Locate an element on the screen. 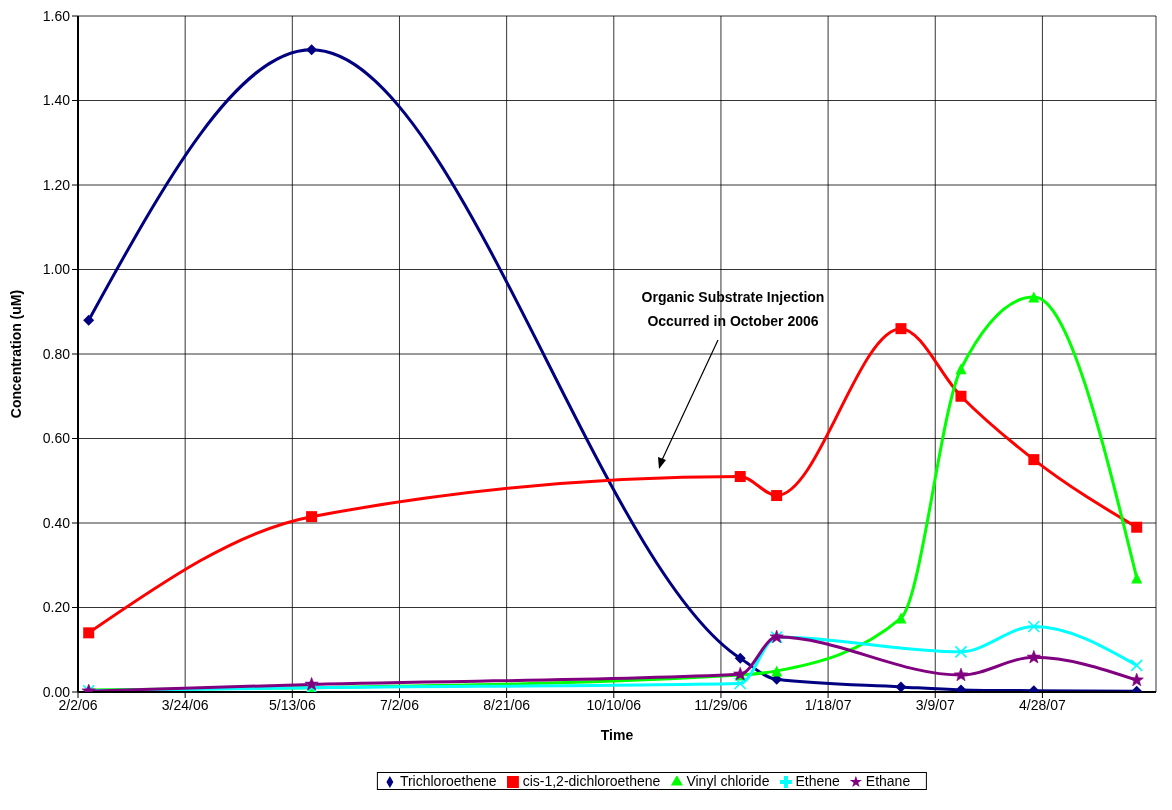  legend-label: Vinyl chloride is located at coordinates (728, 781).